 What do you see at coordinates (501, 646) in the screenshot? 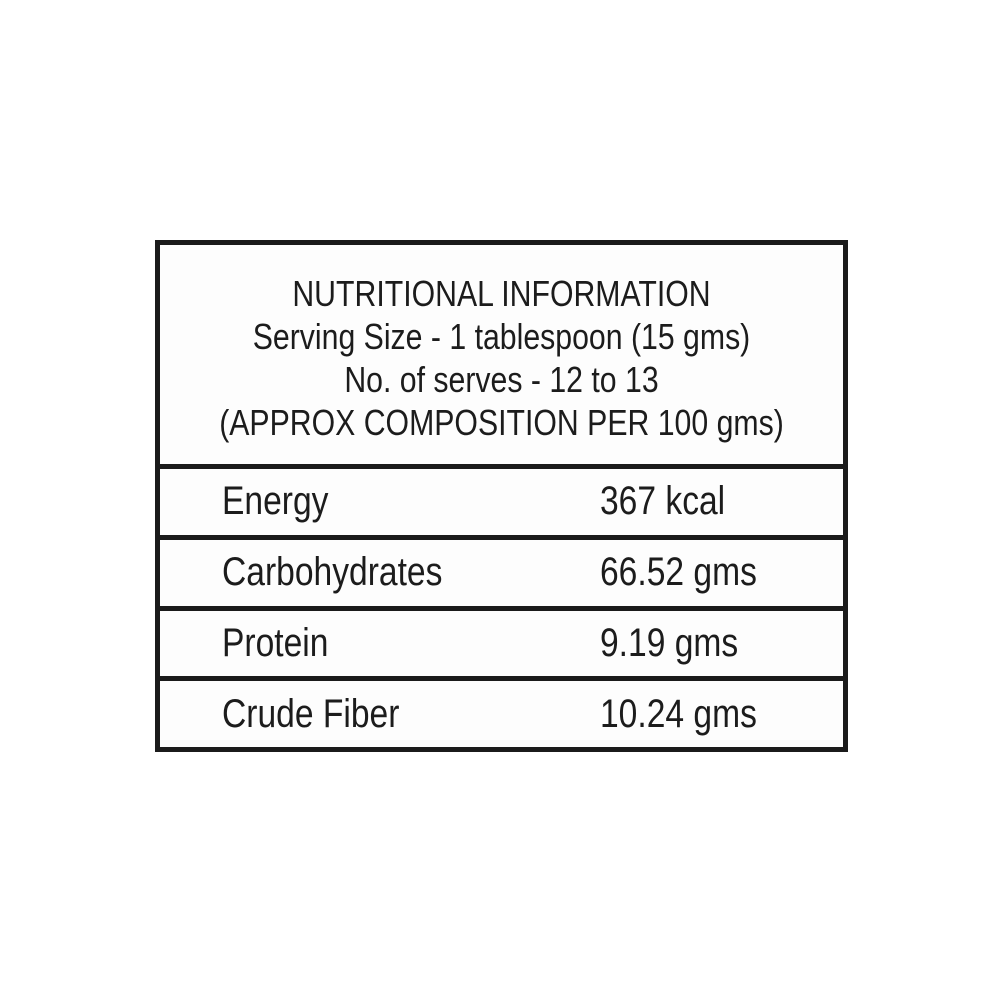
I see `table-row-protein: Protein 9.19 gms` at bounding box center [501, 646].